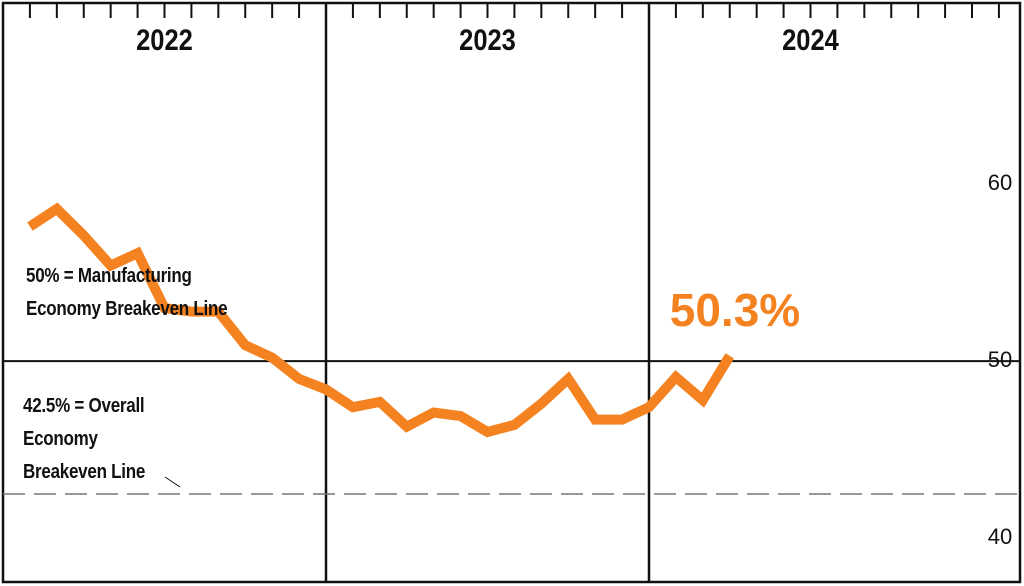 The image size is (1024, 586). Describe the element at coordinates (1000, 182) in the screenshot. I see `y-tick-label: 60` at that location.